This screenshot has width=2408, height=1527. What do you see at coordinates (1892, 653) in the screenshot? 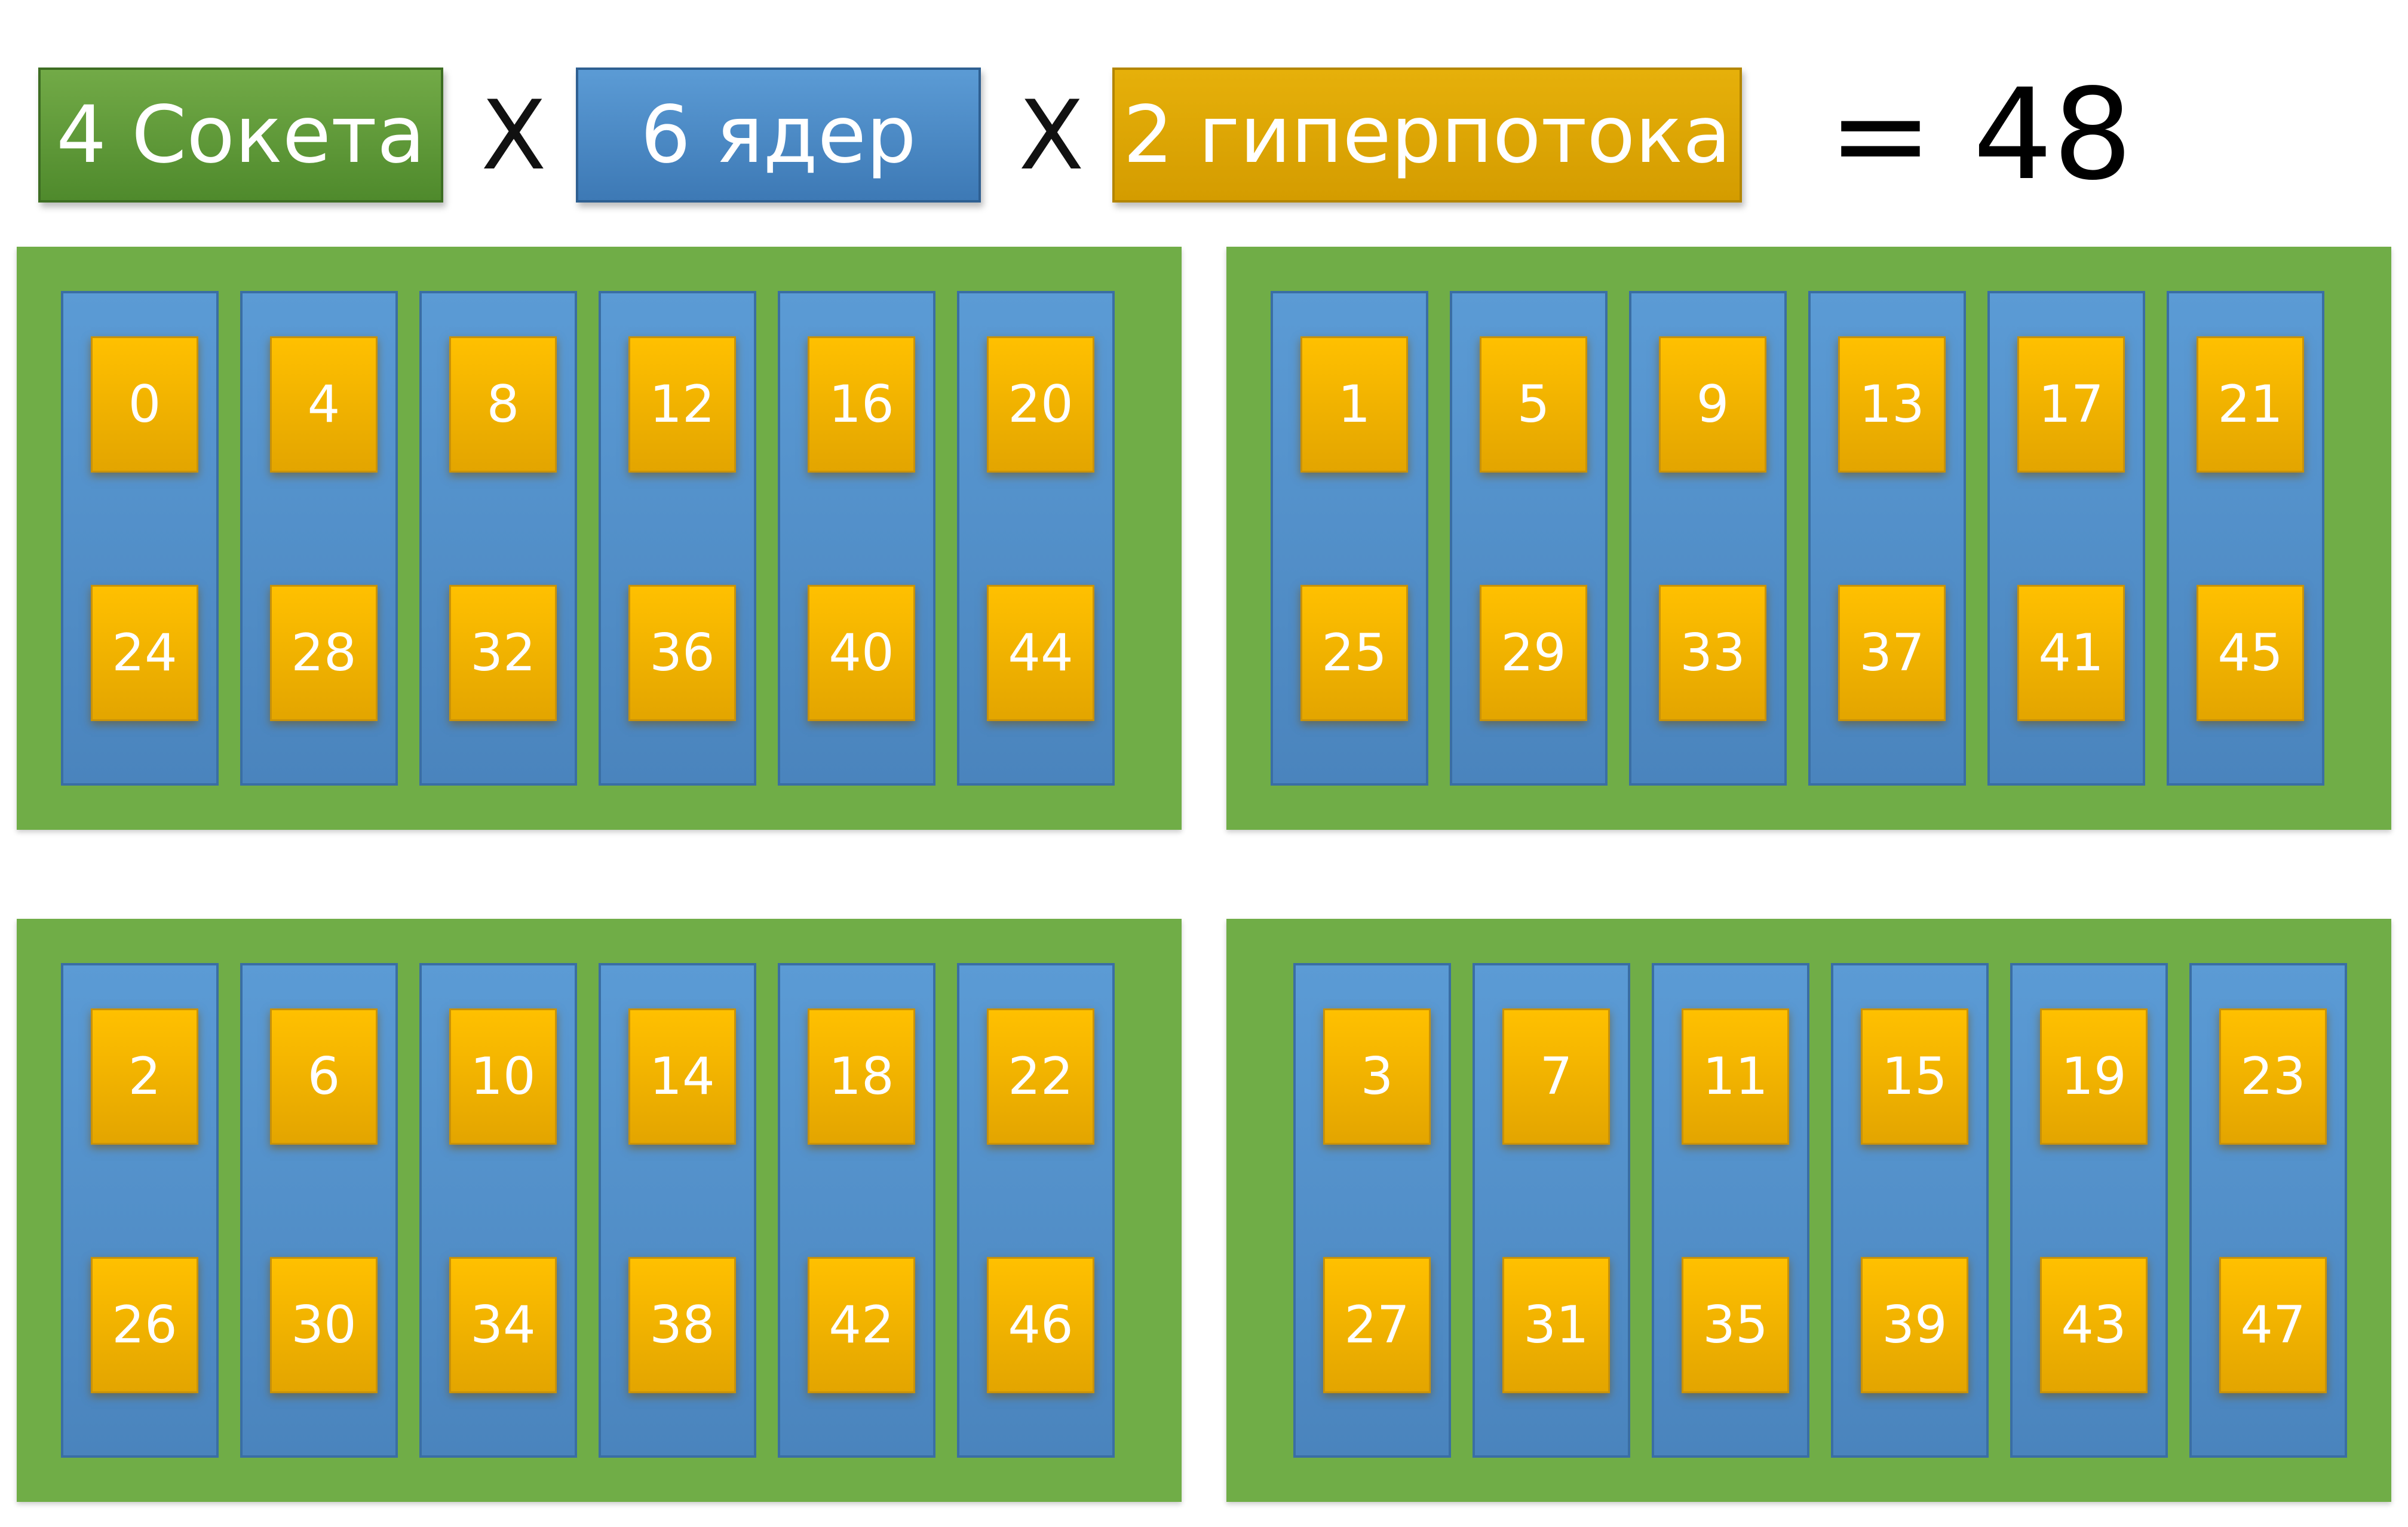
I see `hyperthread-box: 37` at bounding box center [1892, 653].